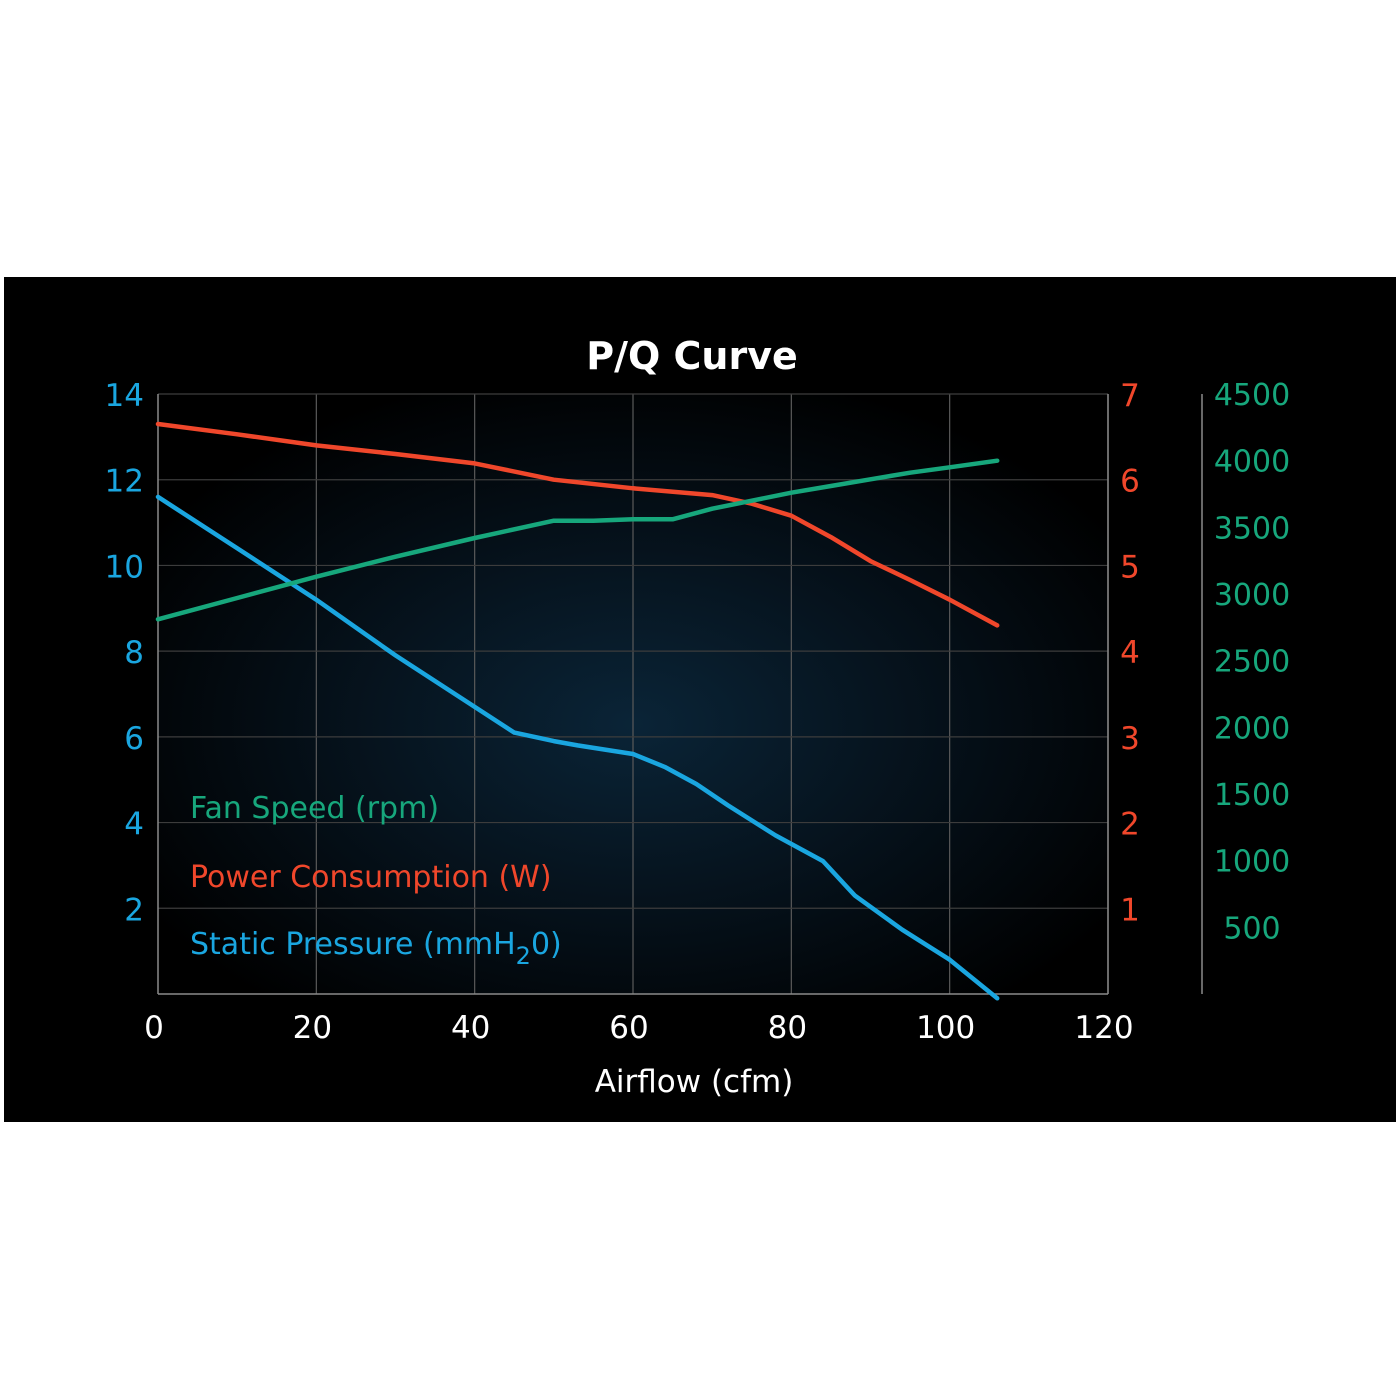 The image size is (1400, 1400). Describe the element at coordinates (1252, 462) in the screenshot. I see `right-outer-tick-label: 4000` at that location.